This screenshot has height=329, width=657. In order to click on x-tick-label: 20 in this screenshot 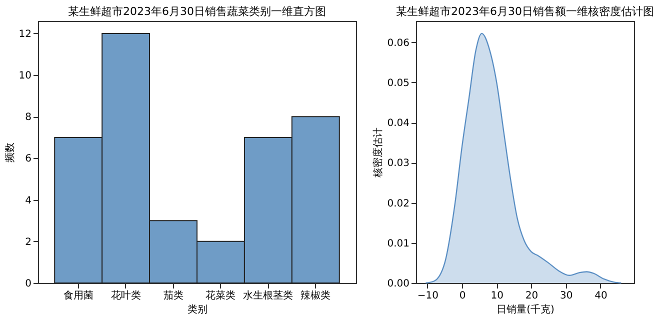, I will do `click(531, 296)`.